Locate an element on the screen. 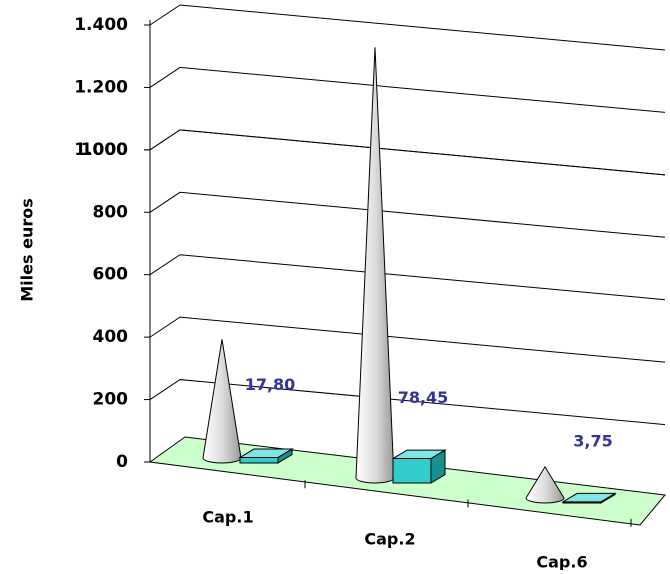 This screenshot has width=670, height=574. data-label: 78,45 is located at coordinates (423, 397).